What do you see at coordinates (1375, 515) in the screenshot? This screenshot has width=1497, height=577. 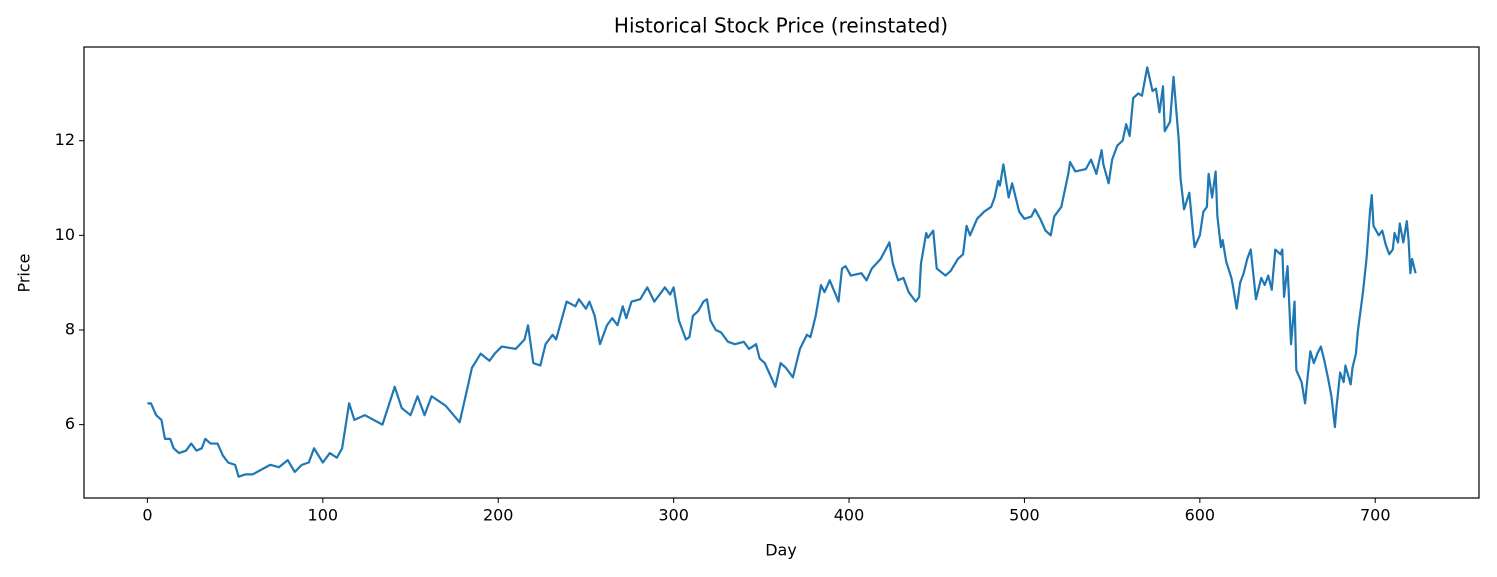 I see `x-tick-label: 700` at bounding box center [1375, 515].